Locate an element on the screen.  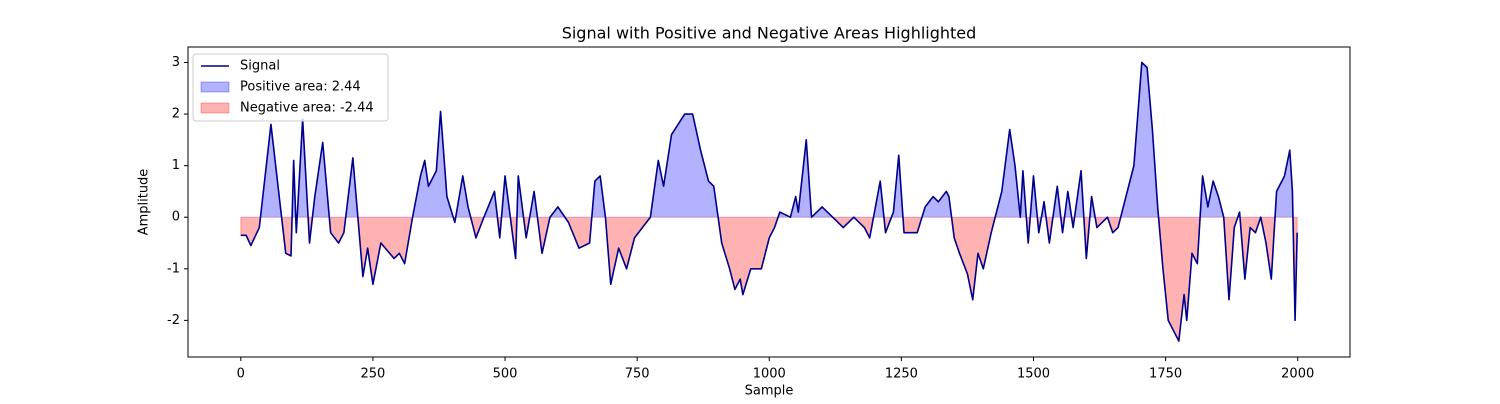
x-tick-label: 250 is located at coordinates (373, 374).